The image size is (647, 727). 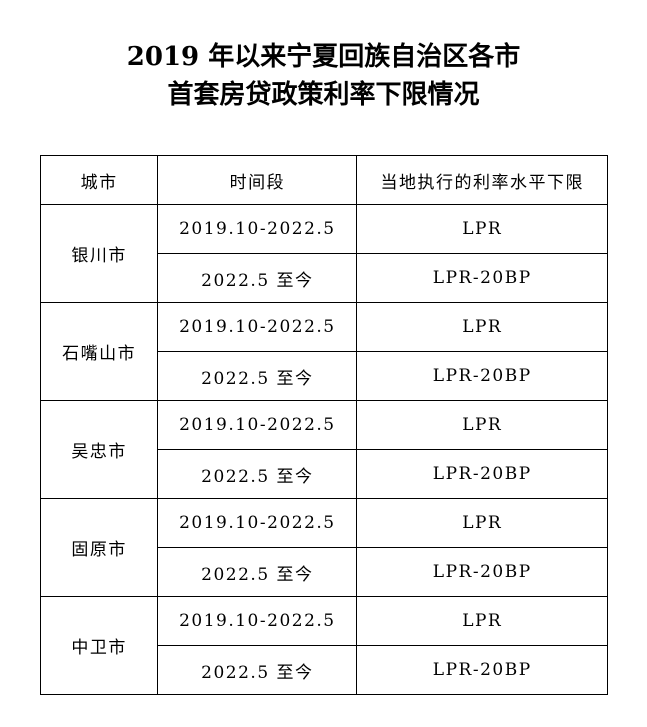 I want to click on table-row: 吴忠市 2019.10-2022.5 LPR, so click(x=323, y=449).